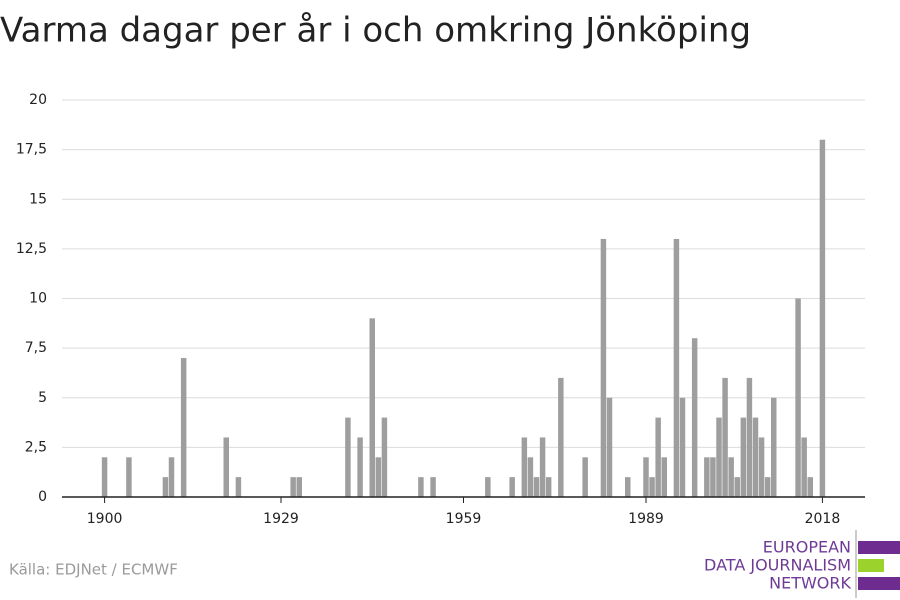 The image size is (900, 600). What do you see at coordinates (823, 519) in the screenshot?
I see `x-tick-label: 2018` at bounding box center [823, 519].